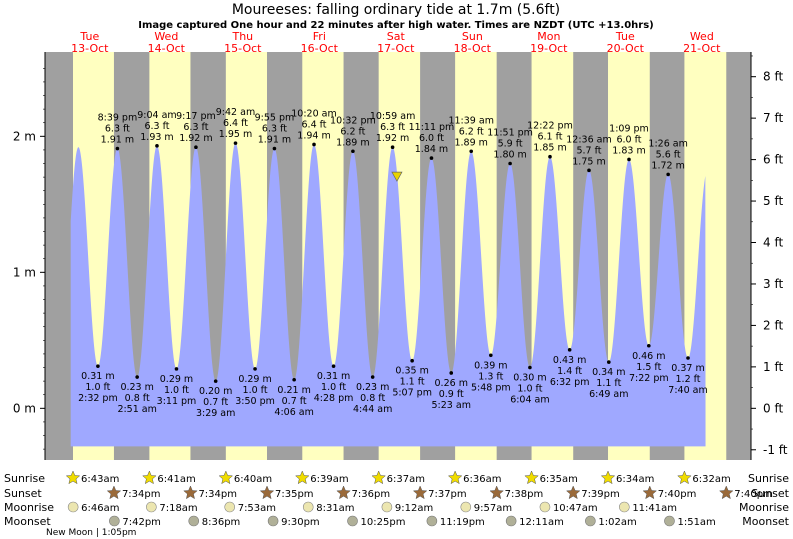 The width and height of the screenshot is (793, 539). Describe the element at coordinates (687, 390) in the screenshot. I see `tide-time-label: 7:40 am` at that location.